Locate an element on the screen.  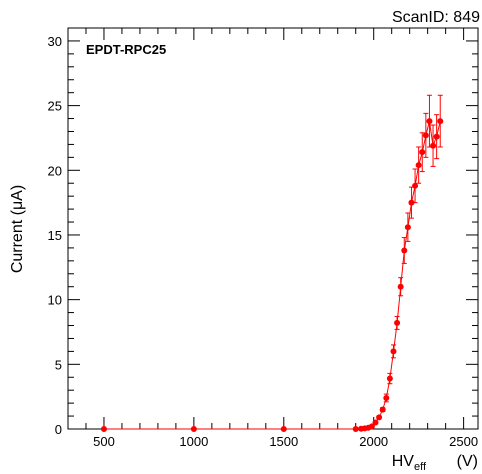
x-tick-label: 500 is located at coordinates (104, 441).